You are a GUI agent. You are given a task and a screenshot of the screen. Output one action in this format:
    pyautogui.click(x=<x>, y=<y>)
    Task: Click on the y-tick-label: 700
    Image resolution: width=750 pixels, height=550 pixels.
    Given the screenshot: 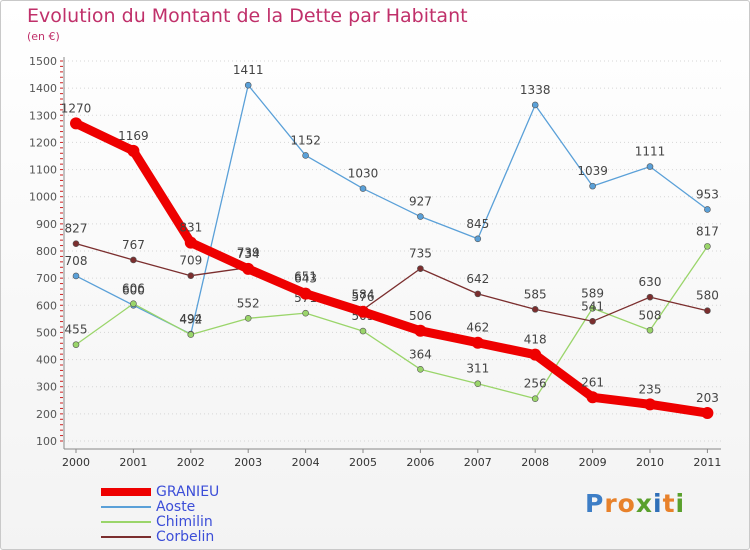 What is the action you would take?
    pyautogui.click(x=46, y=278)
    